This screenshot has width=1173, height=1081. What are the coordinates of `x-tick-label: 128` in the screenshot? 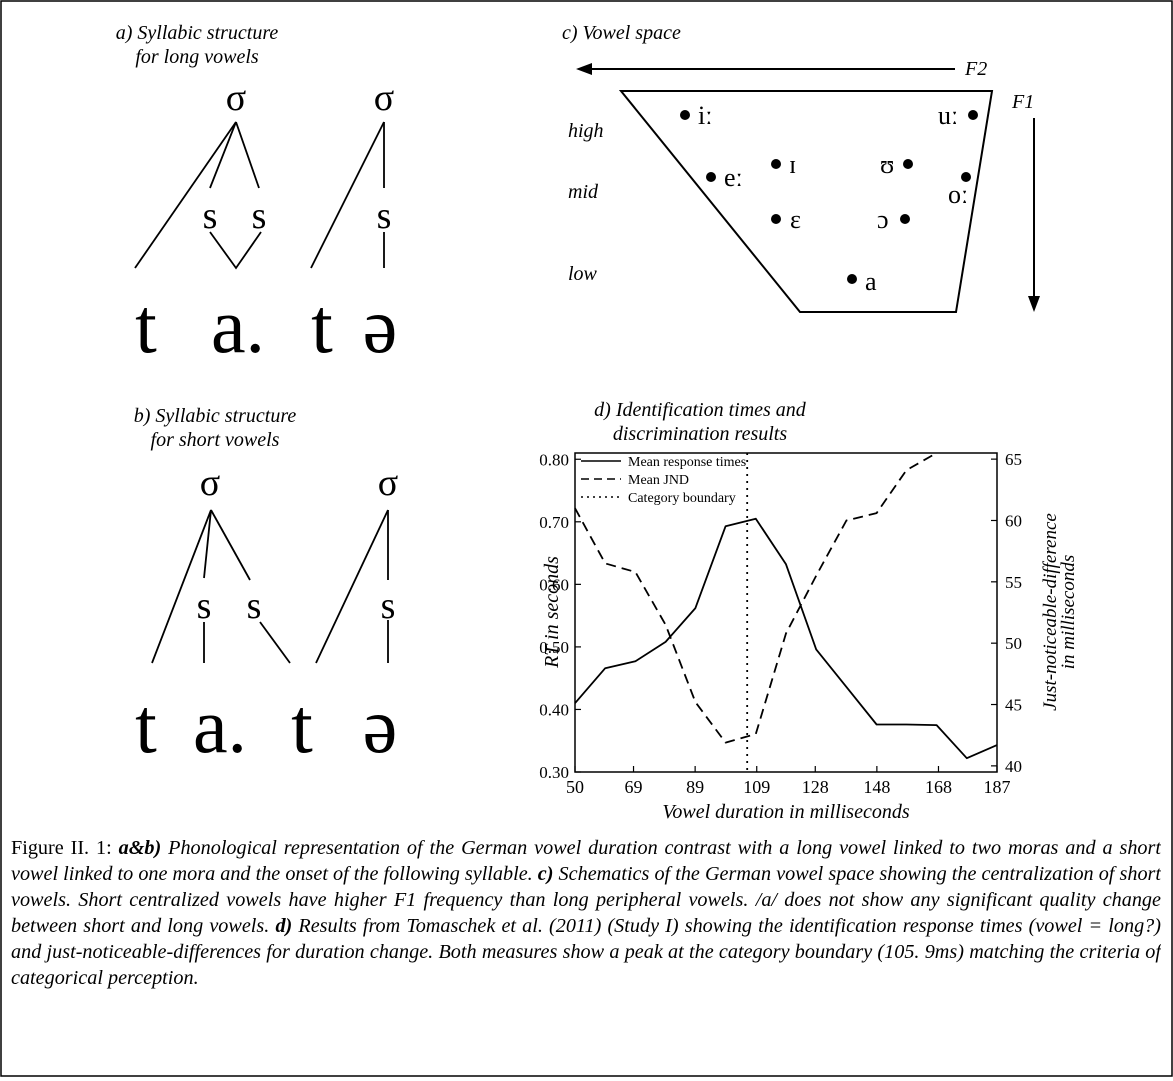 It's located at (815, 787).